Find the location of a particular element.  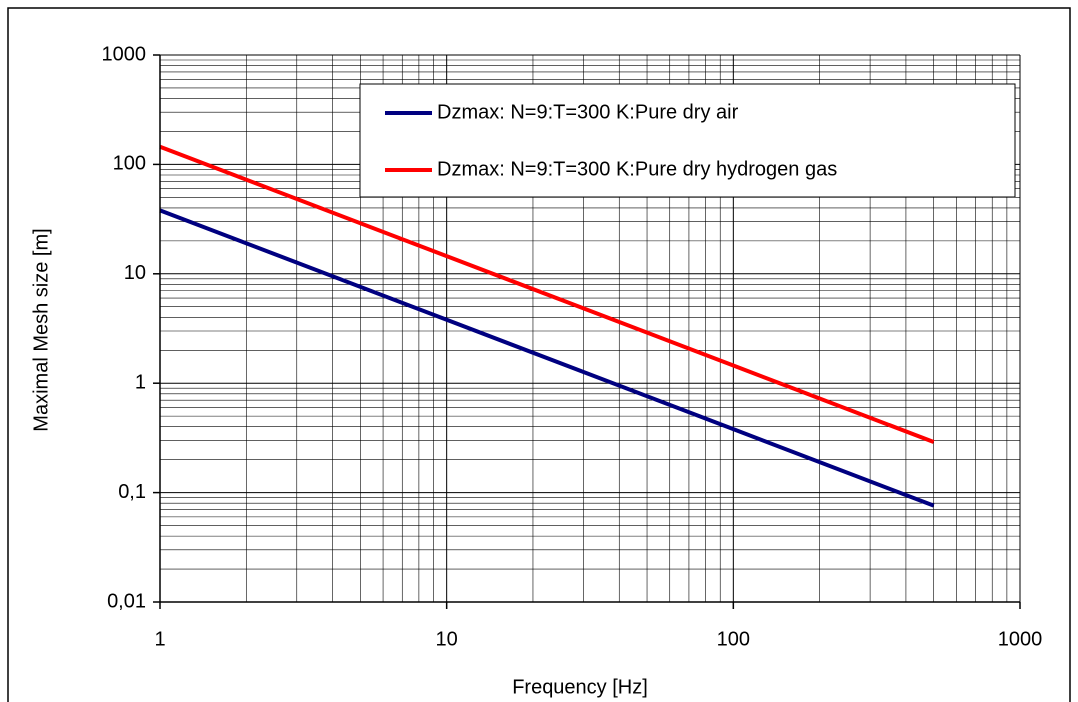

legend-label: Dzmax: N=9:T=300 K:Pure dry hydrogen gas is located at coordinates (637, 169).